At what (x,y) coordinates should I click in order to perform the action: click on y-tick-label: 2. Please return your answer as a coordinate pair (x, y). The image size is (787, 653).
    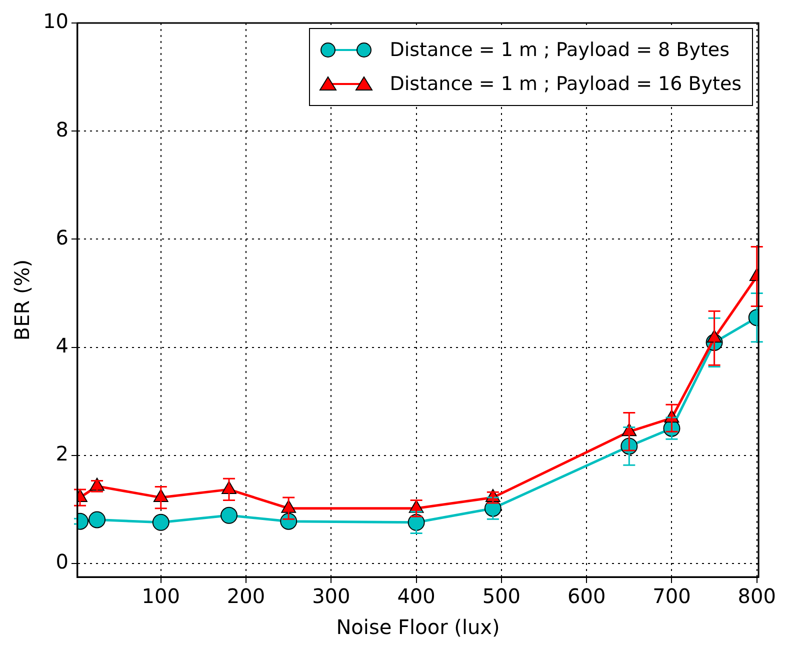
    Looking at the image, I should click on (62, 454).